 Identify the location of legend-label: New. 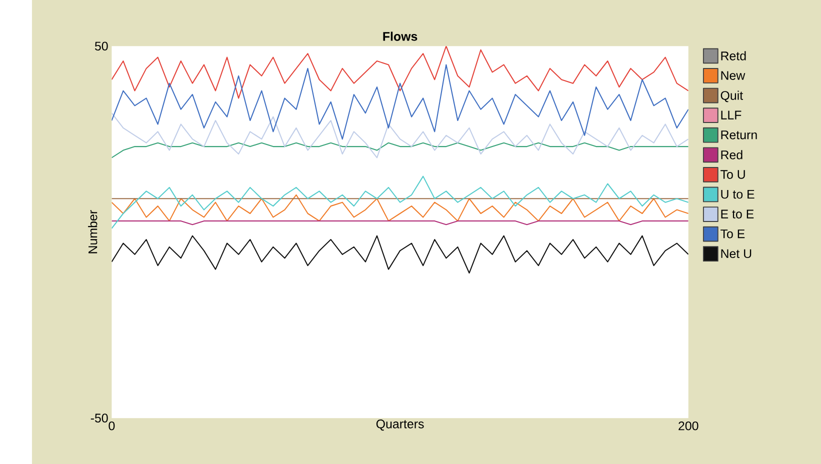
(733, 75).